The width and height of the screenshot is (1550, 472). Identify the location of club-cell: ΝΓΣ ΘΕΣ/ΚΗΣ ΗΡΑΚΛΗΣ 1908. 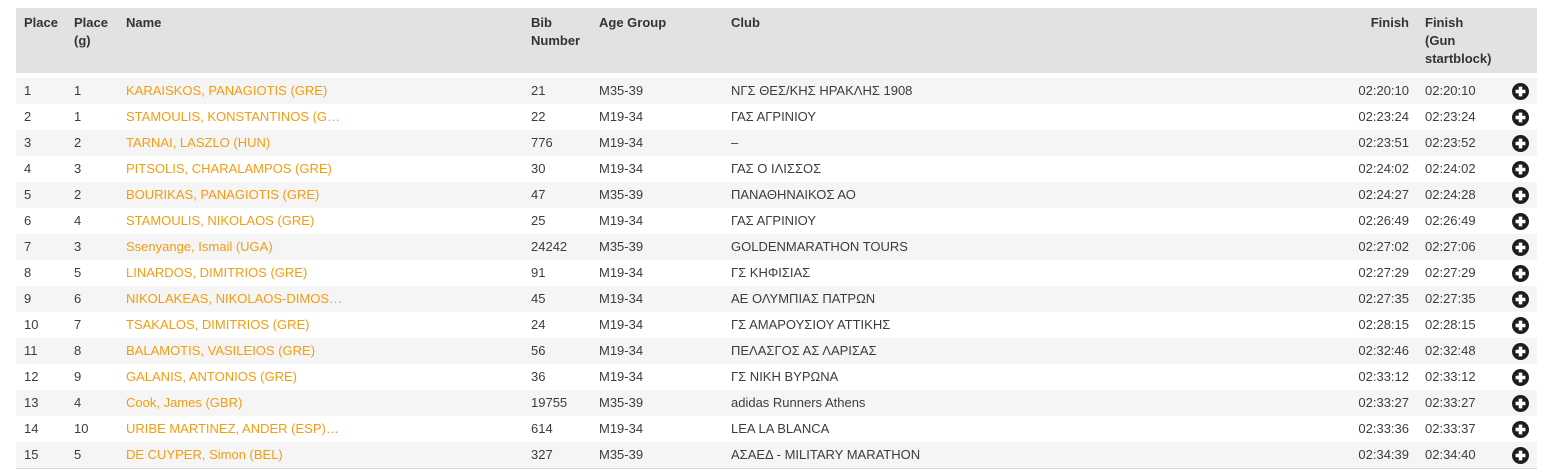
(822, 90).